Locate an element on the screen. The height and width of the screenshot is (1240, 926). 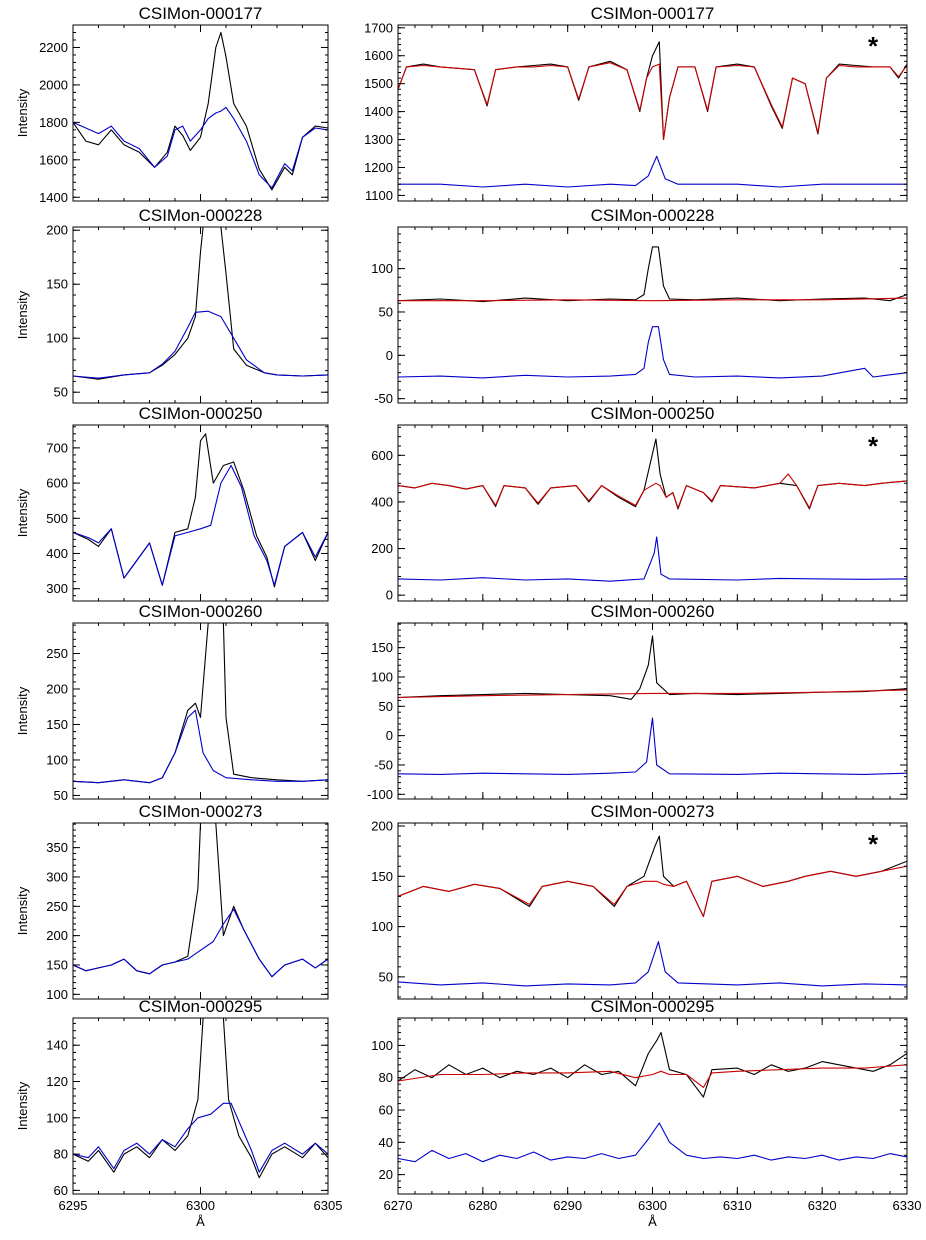
x-tick-label: 6330 is located at coordinates (907, 1205).